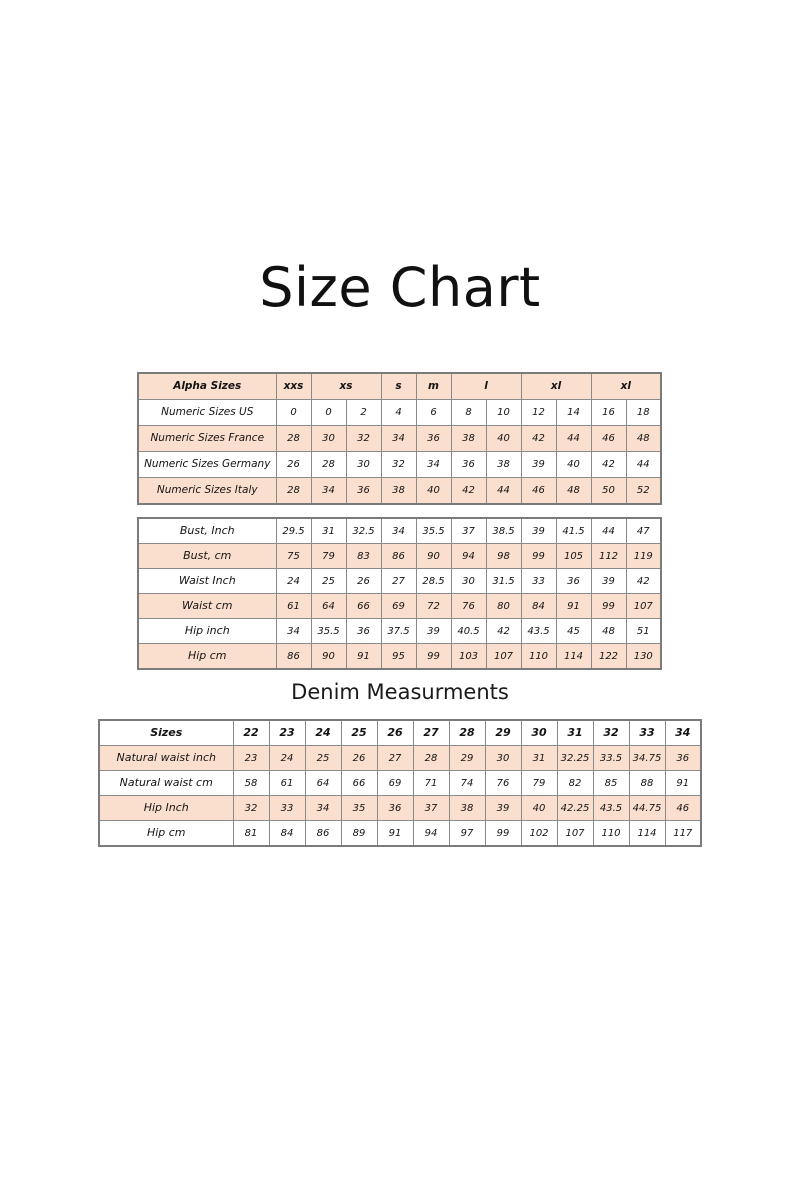 This screenshot has height=1200, width=800. I want to click on cell: 2, so click(363, 412).